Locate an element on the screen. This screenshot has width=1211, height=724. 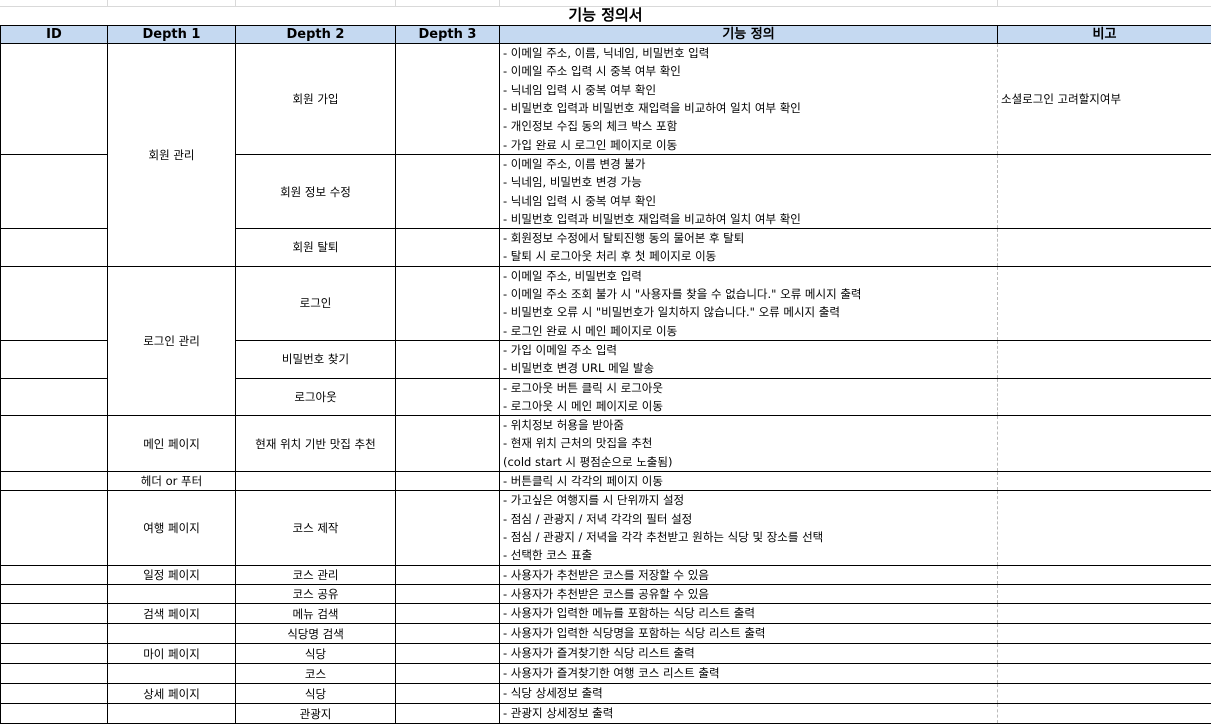
definition-cell: - 관광지 상세정보 출력 is located at coordinates (749, 714).